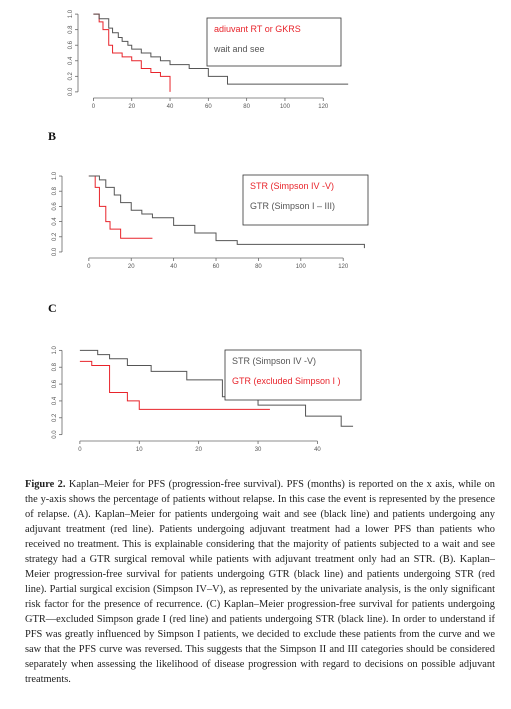 Image resolution: width=511 pixels, height=709 pixels. What do you see at coordinates (239, 49) in the screenshot?
I see `legend-entry: wait and see` at bounding box center [239, 49].